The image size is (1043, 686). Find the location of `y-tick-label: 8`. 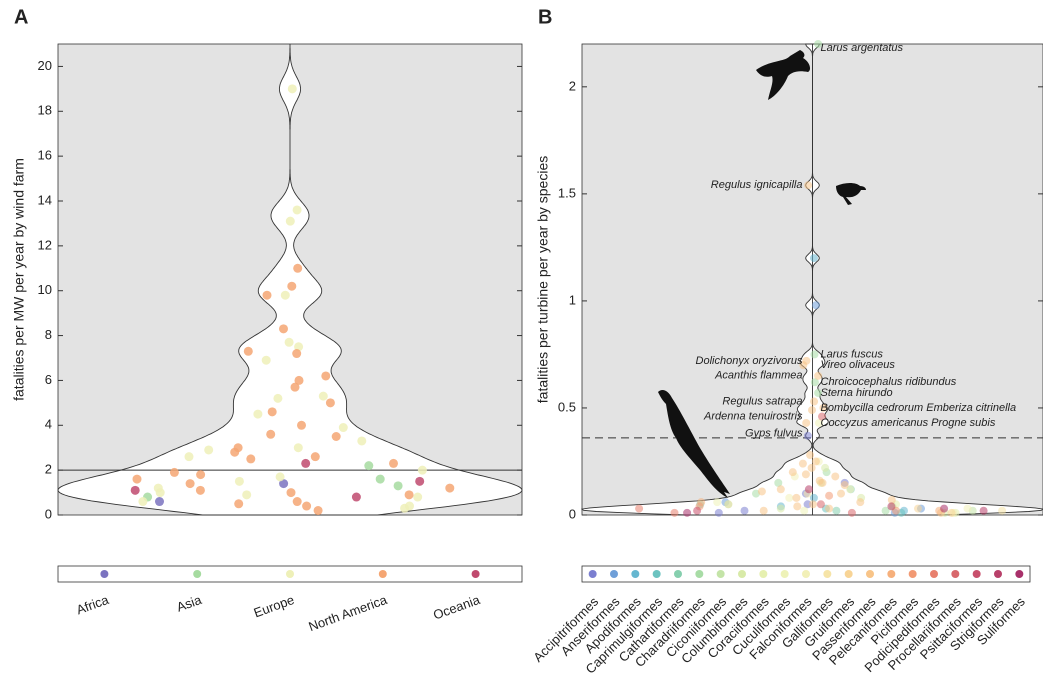

y-tick-label: 8 is located at coordinates (48, 334).